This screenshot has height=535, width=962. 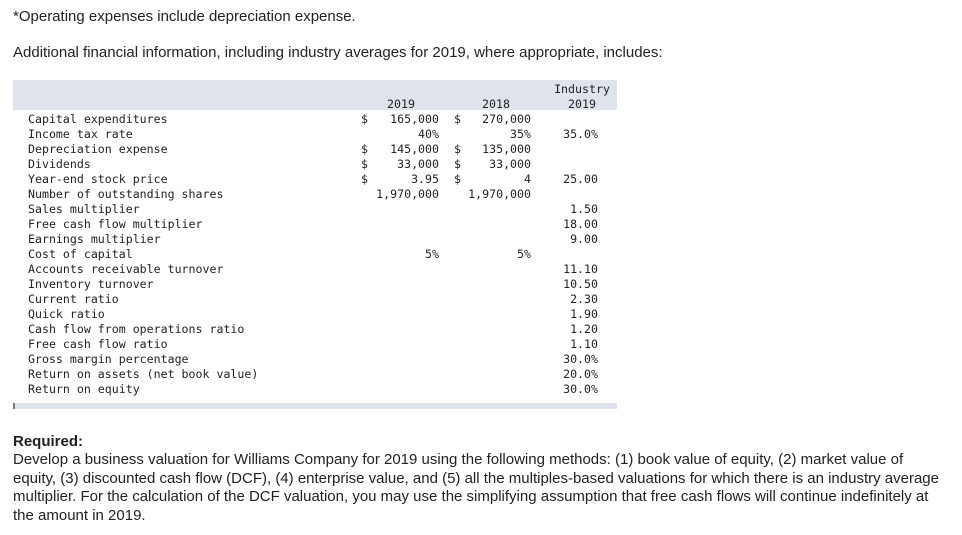 I want to click on table-row: Free cash flow ratio 1.10, so click(x=315, y=344).